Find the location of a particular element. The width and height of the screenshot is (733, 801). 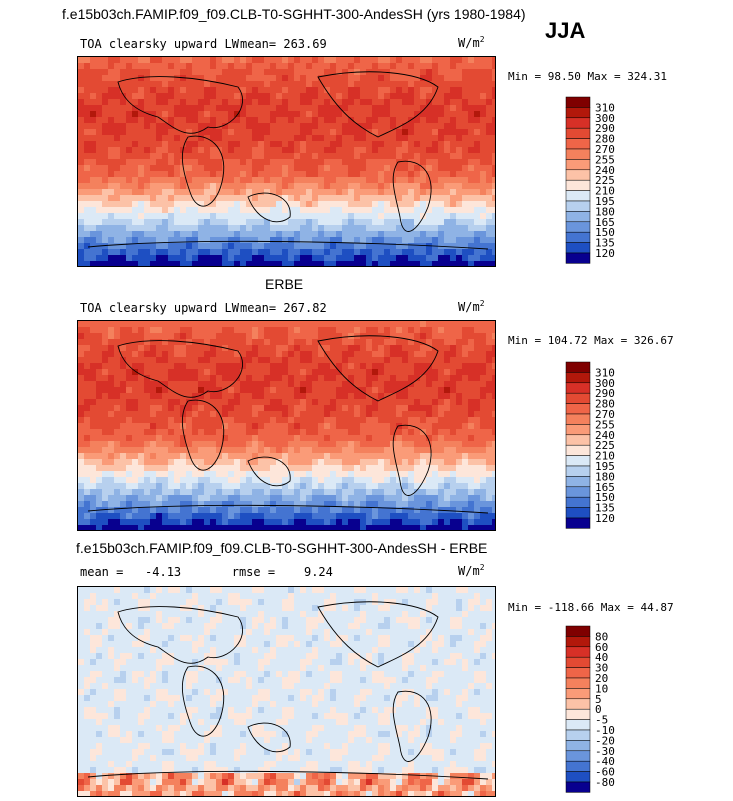

panel-stats: mean = -4.13 rmse = 9.24 is located at coordinates (206, 572).